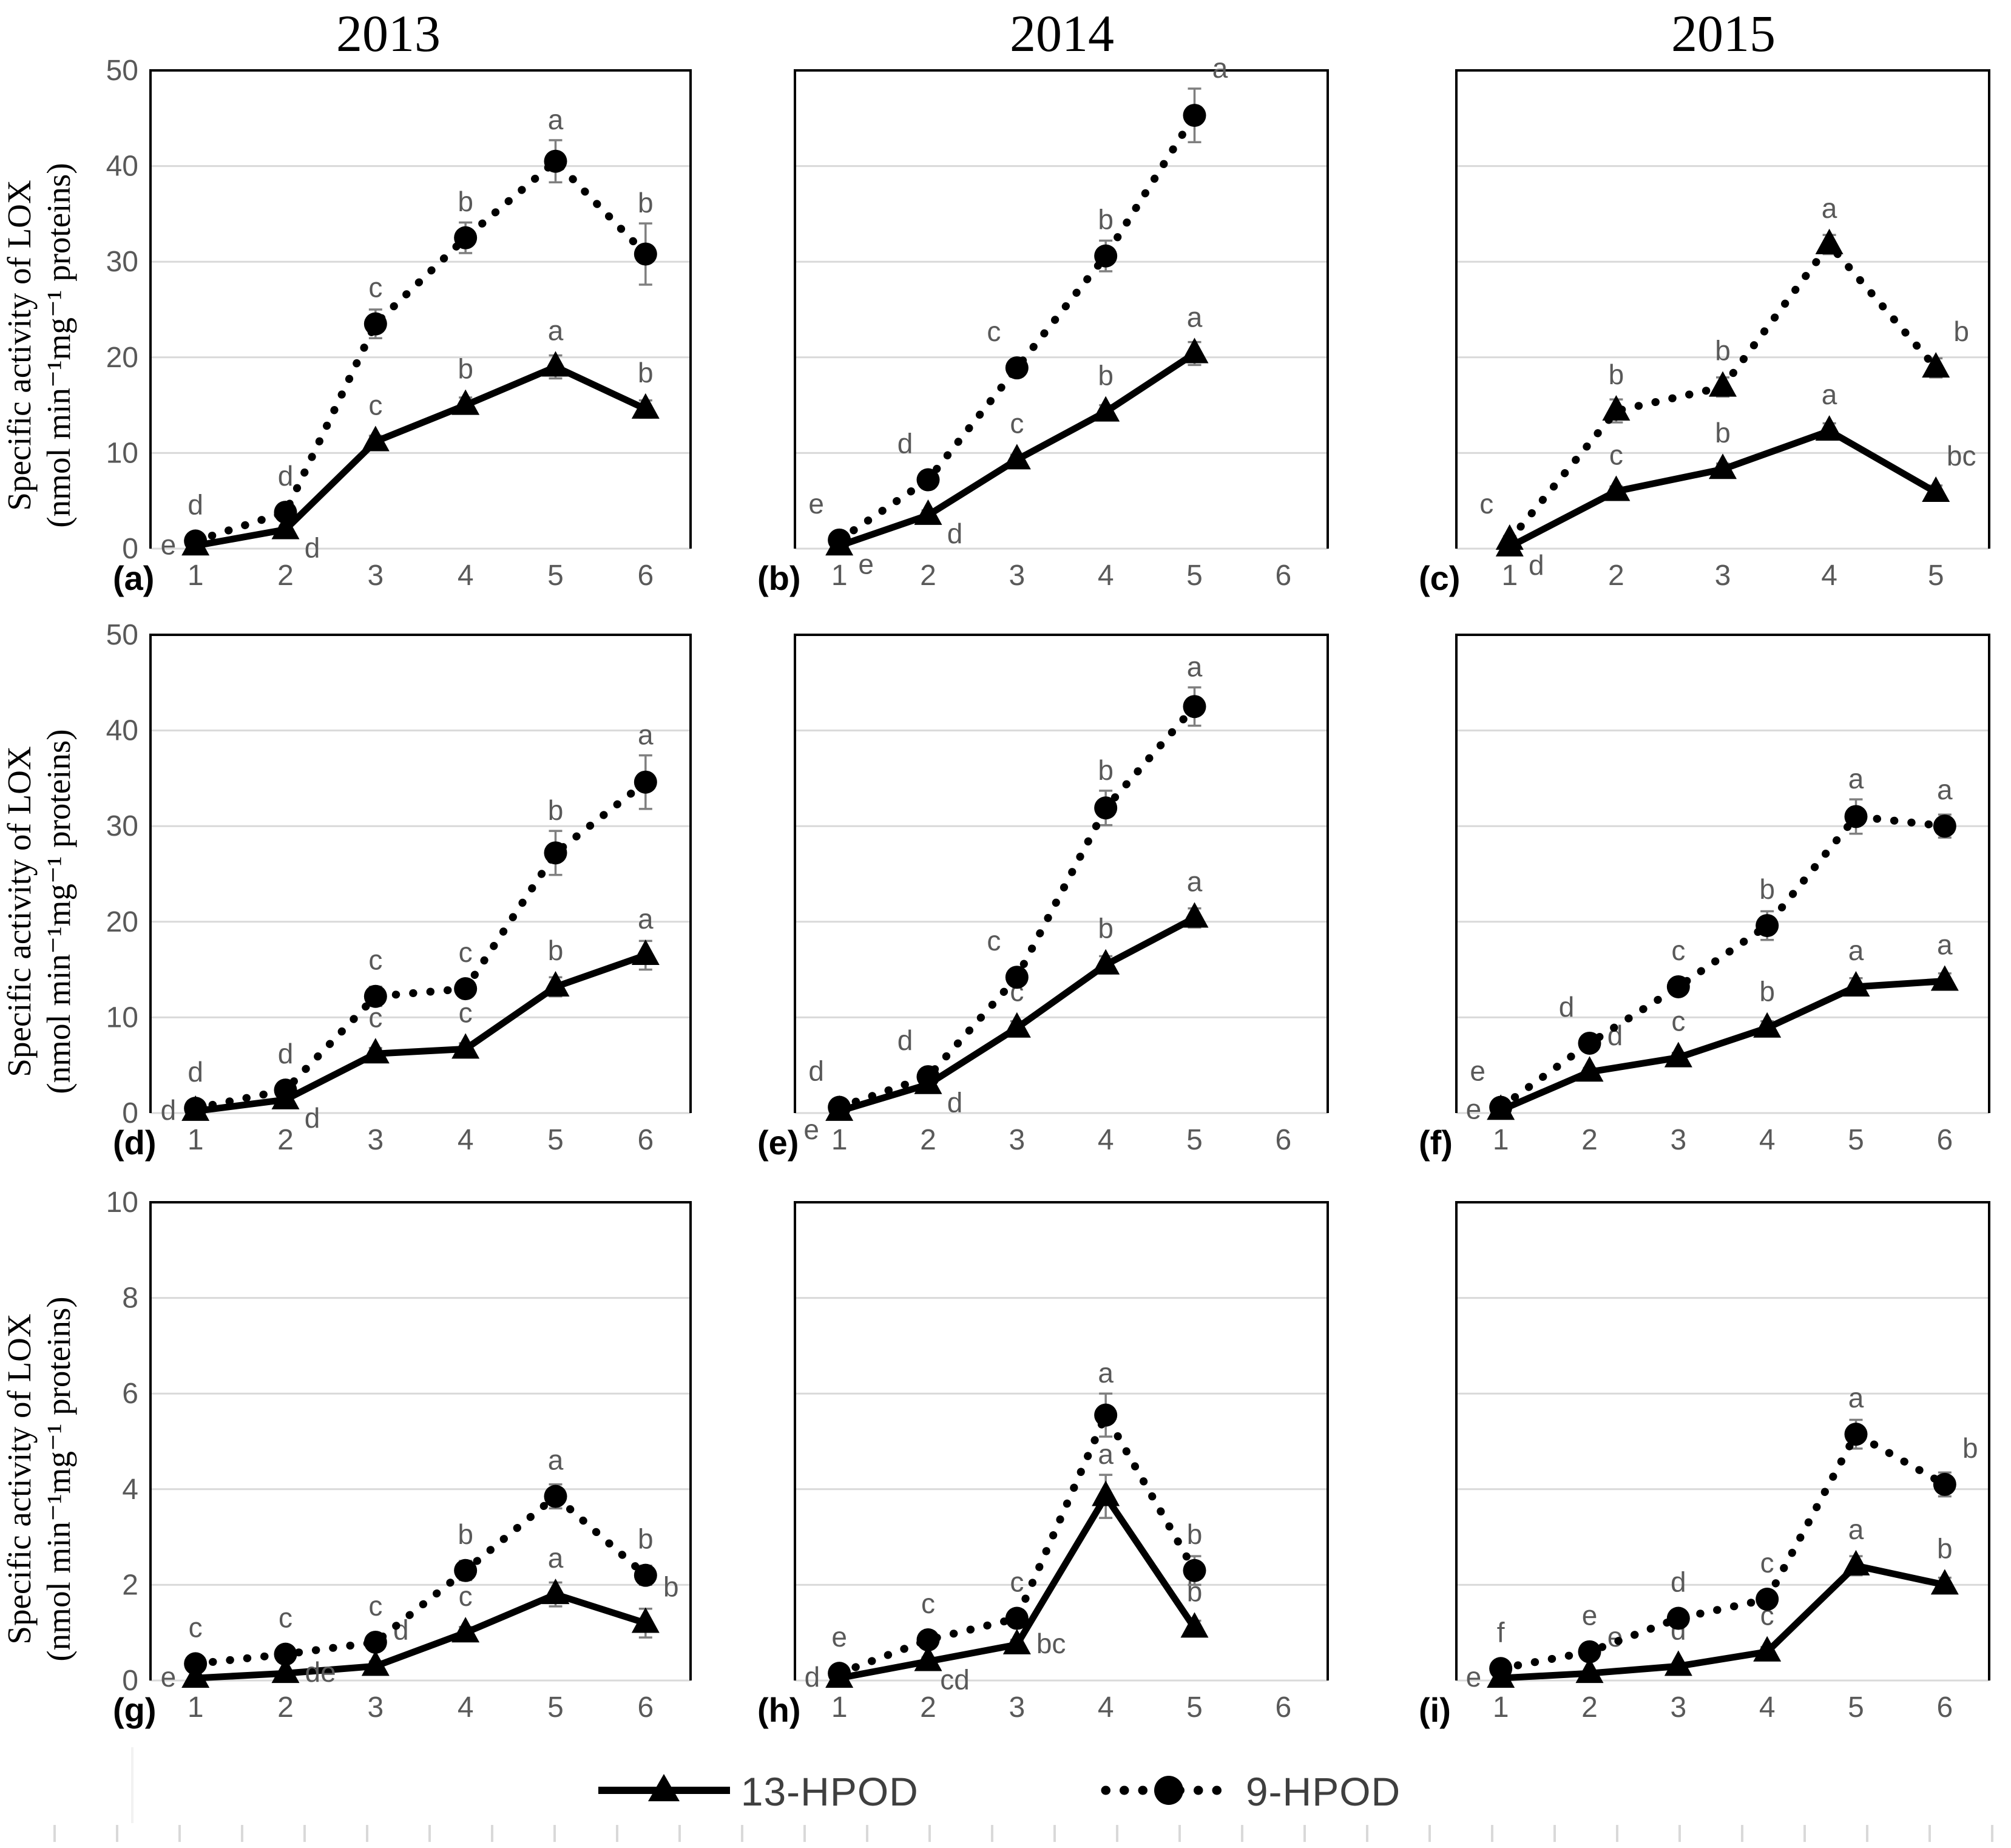 The image size is (2011, 1848). I want to click on panel-d-chart: 0 10 20 30 40 50 1 2 3 4 5 6 (d) d d c c b a d d c c b a, so click(388, 907).